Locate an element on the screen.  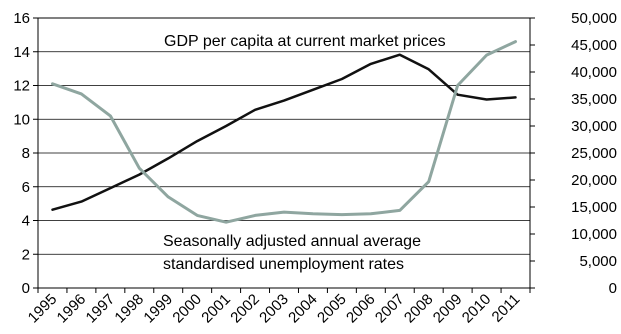
unemployment-annotation-line2: standardised unemployment rates is located at coordinates (283, 264).